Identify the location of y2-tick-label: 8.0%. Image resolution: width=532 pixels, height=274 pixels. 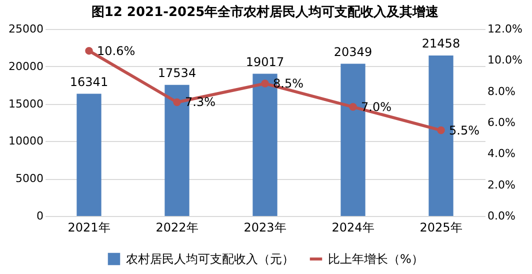
(502, 91).